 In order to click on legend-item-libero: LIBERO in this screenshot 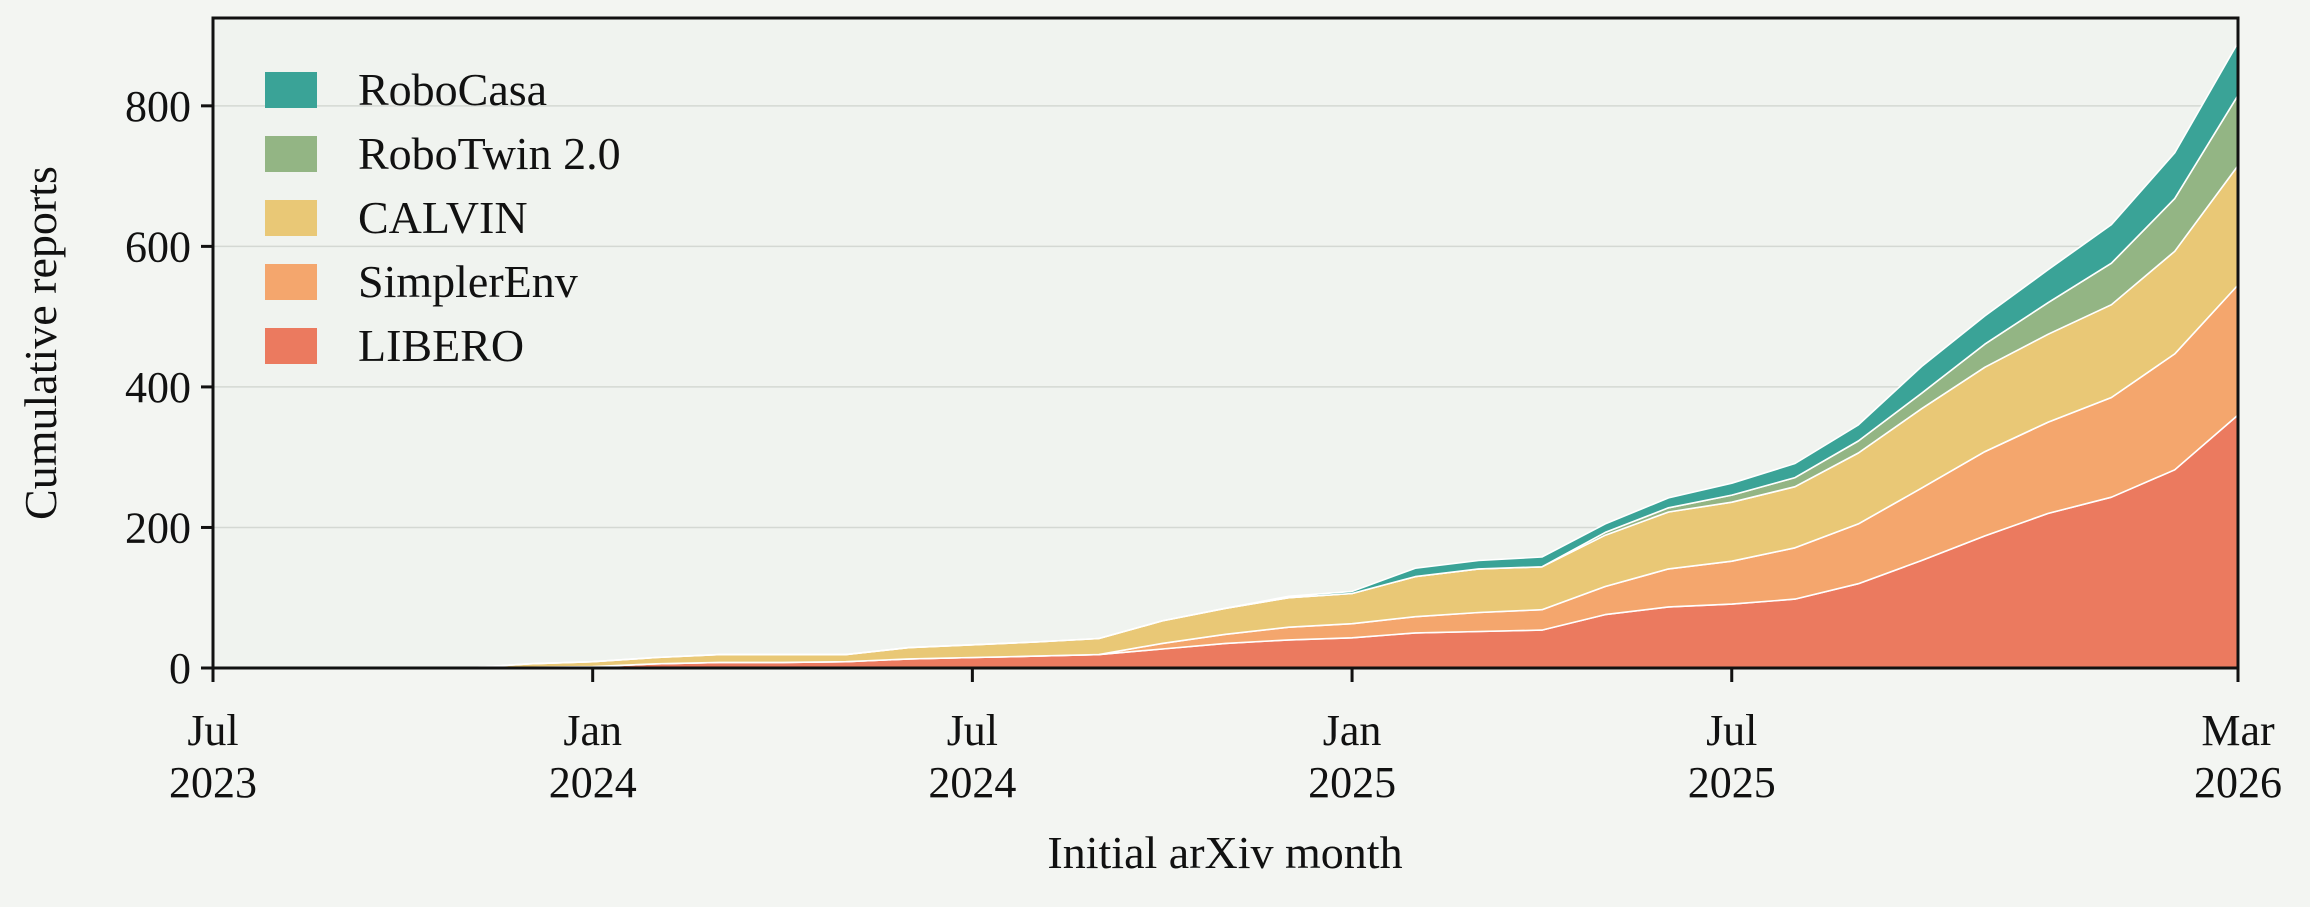, I will do `click(394, 345)`.